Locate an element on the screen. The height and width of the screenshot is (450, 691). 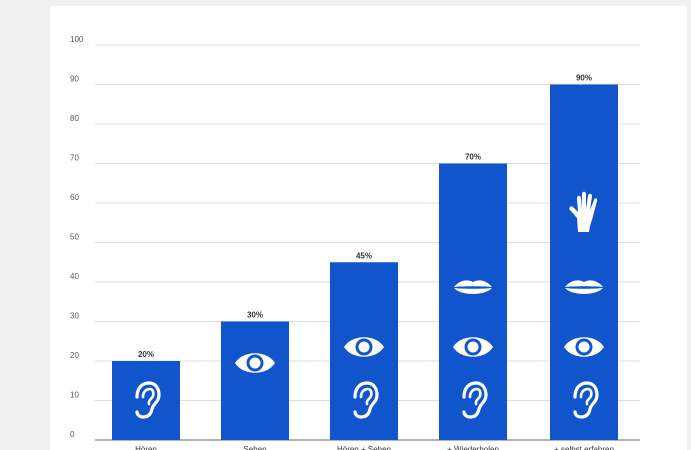
y-tick-label: 60 is located at coordinates (74, 197).